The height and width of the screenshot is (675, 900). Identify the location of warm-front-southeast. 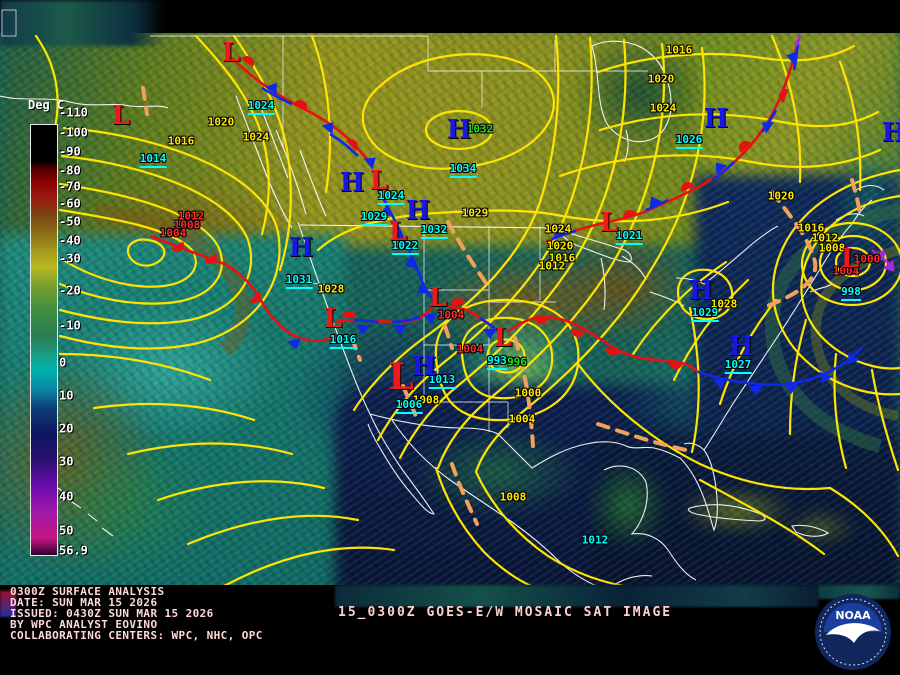
(603, 344).